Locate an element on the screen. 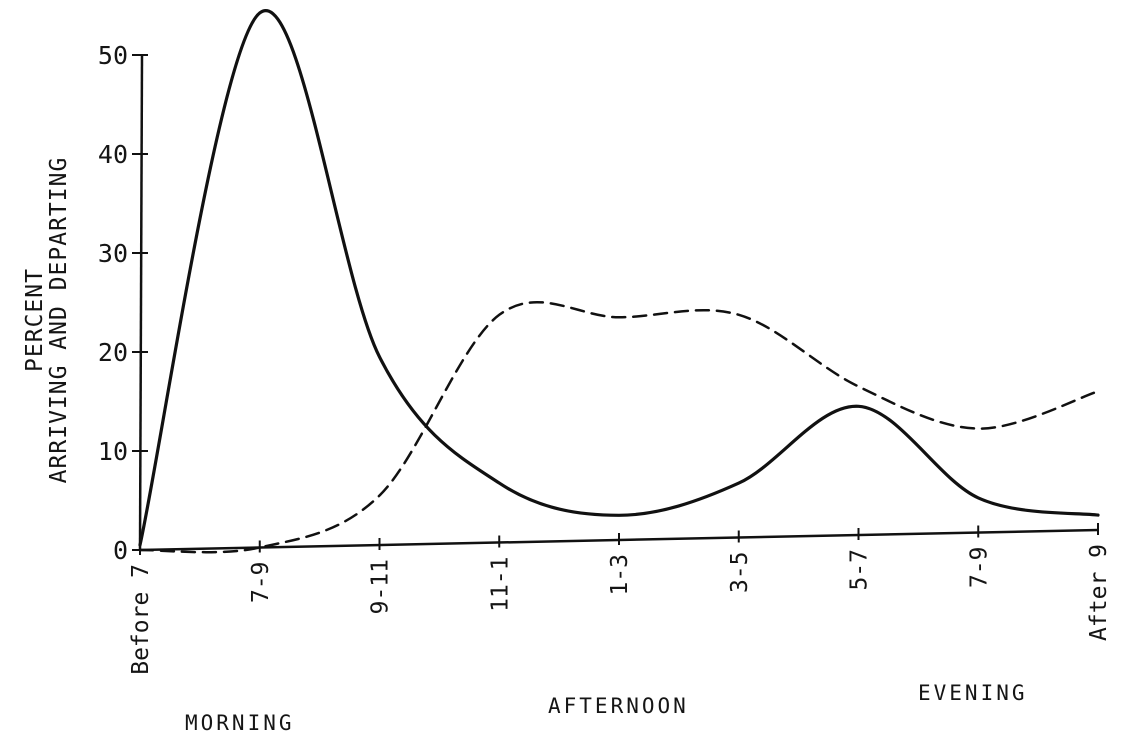  y-ticks: 0 10 20 30 40 50 is located at coordinates (123, 303).